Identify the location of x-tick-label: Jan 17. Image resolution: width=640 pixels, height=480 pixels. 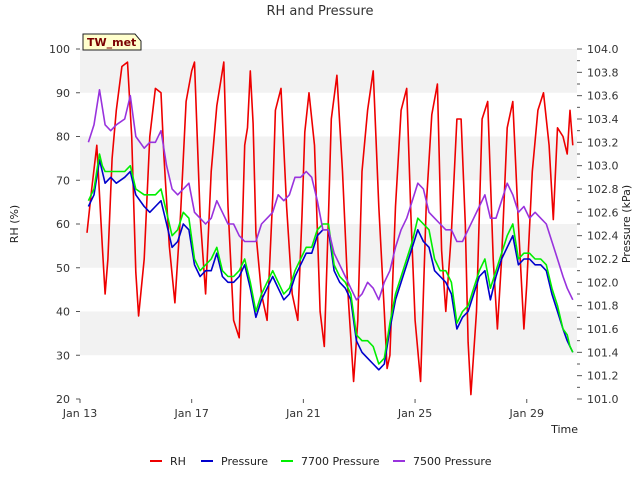
(190, 413).